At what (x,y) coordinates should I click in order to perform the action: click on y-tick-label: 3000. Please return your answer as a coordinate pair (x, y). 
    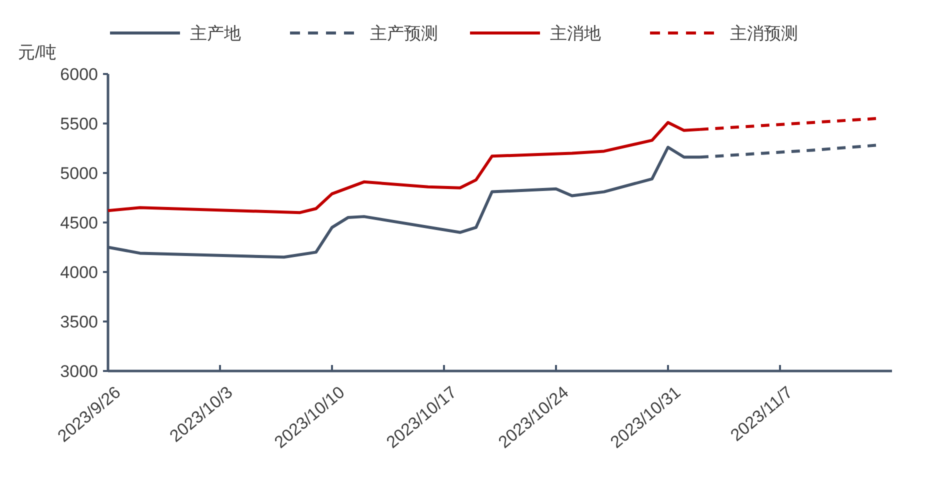
    Looking at the image, I should click on (79, 371).